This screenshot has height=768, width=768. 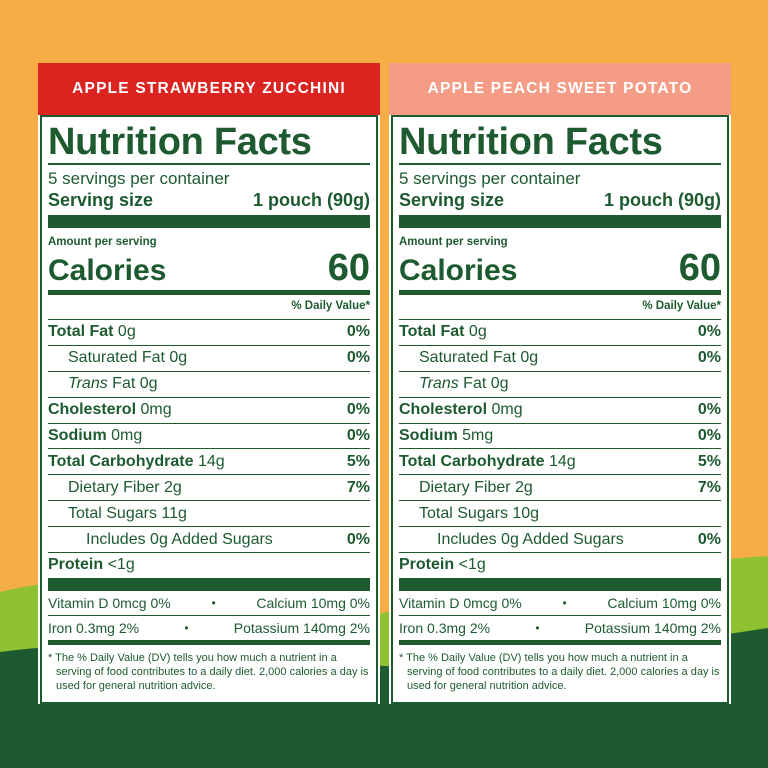 What do you see at coordinates (348, 268) in the screenshot?
I see `calories-value: 60` at bounding box center [348, 268].